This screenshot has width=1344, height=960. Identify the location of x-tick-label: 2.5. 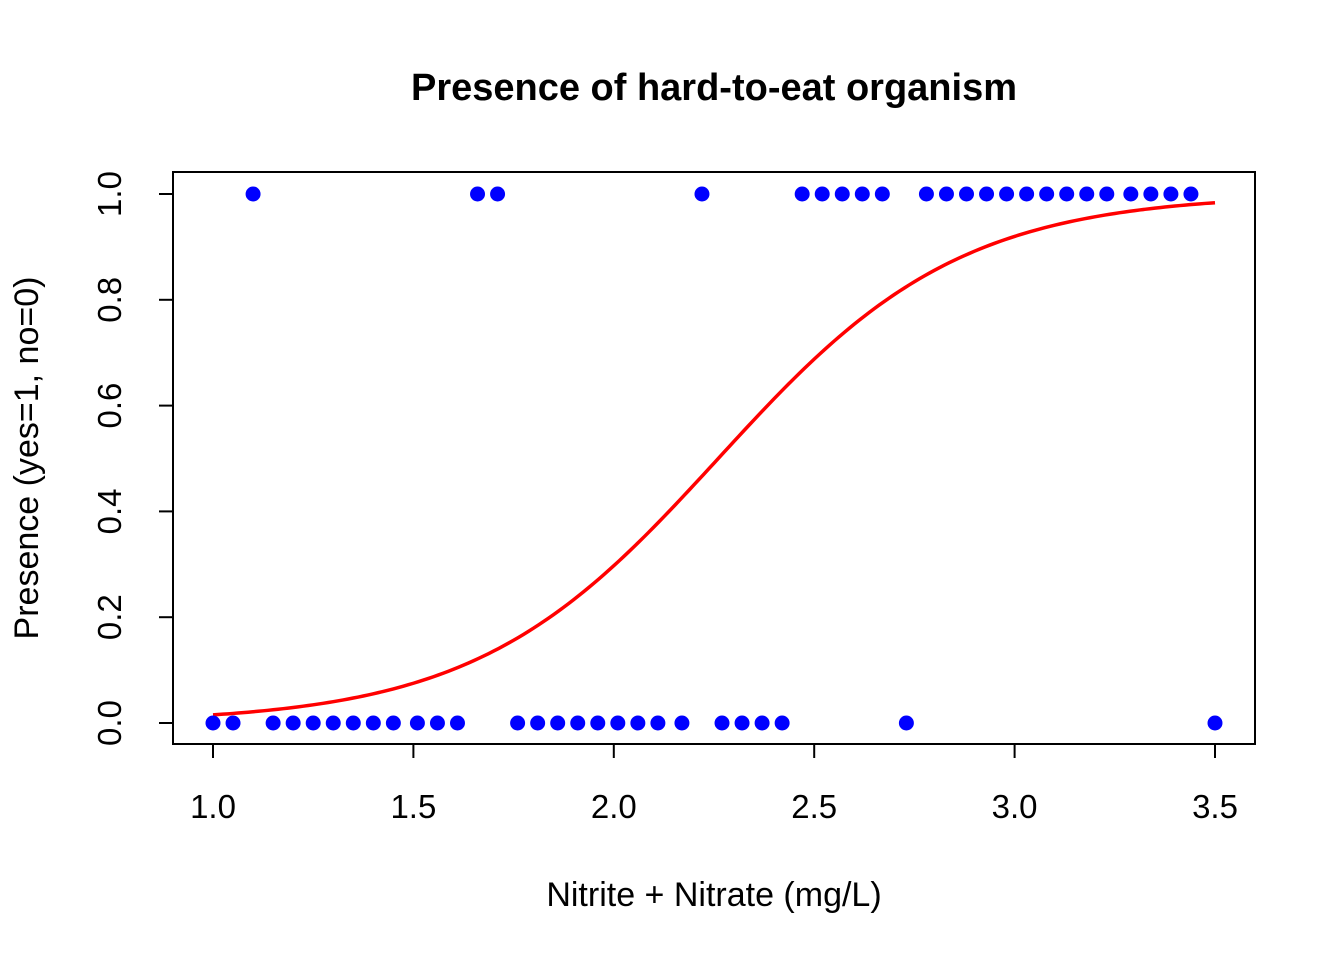
(814, 806).